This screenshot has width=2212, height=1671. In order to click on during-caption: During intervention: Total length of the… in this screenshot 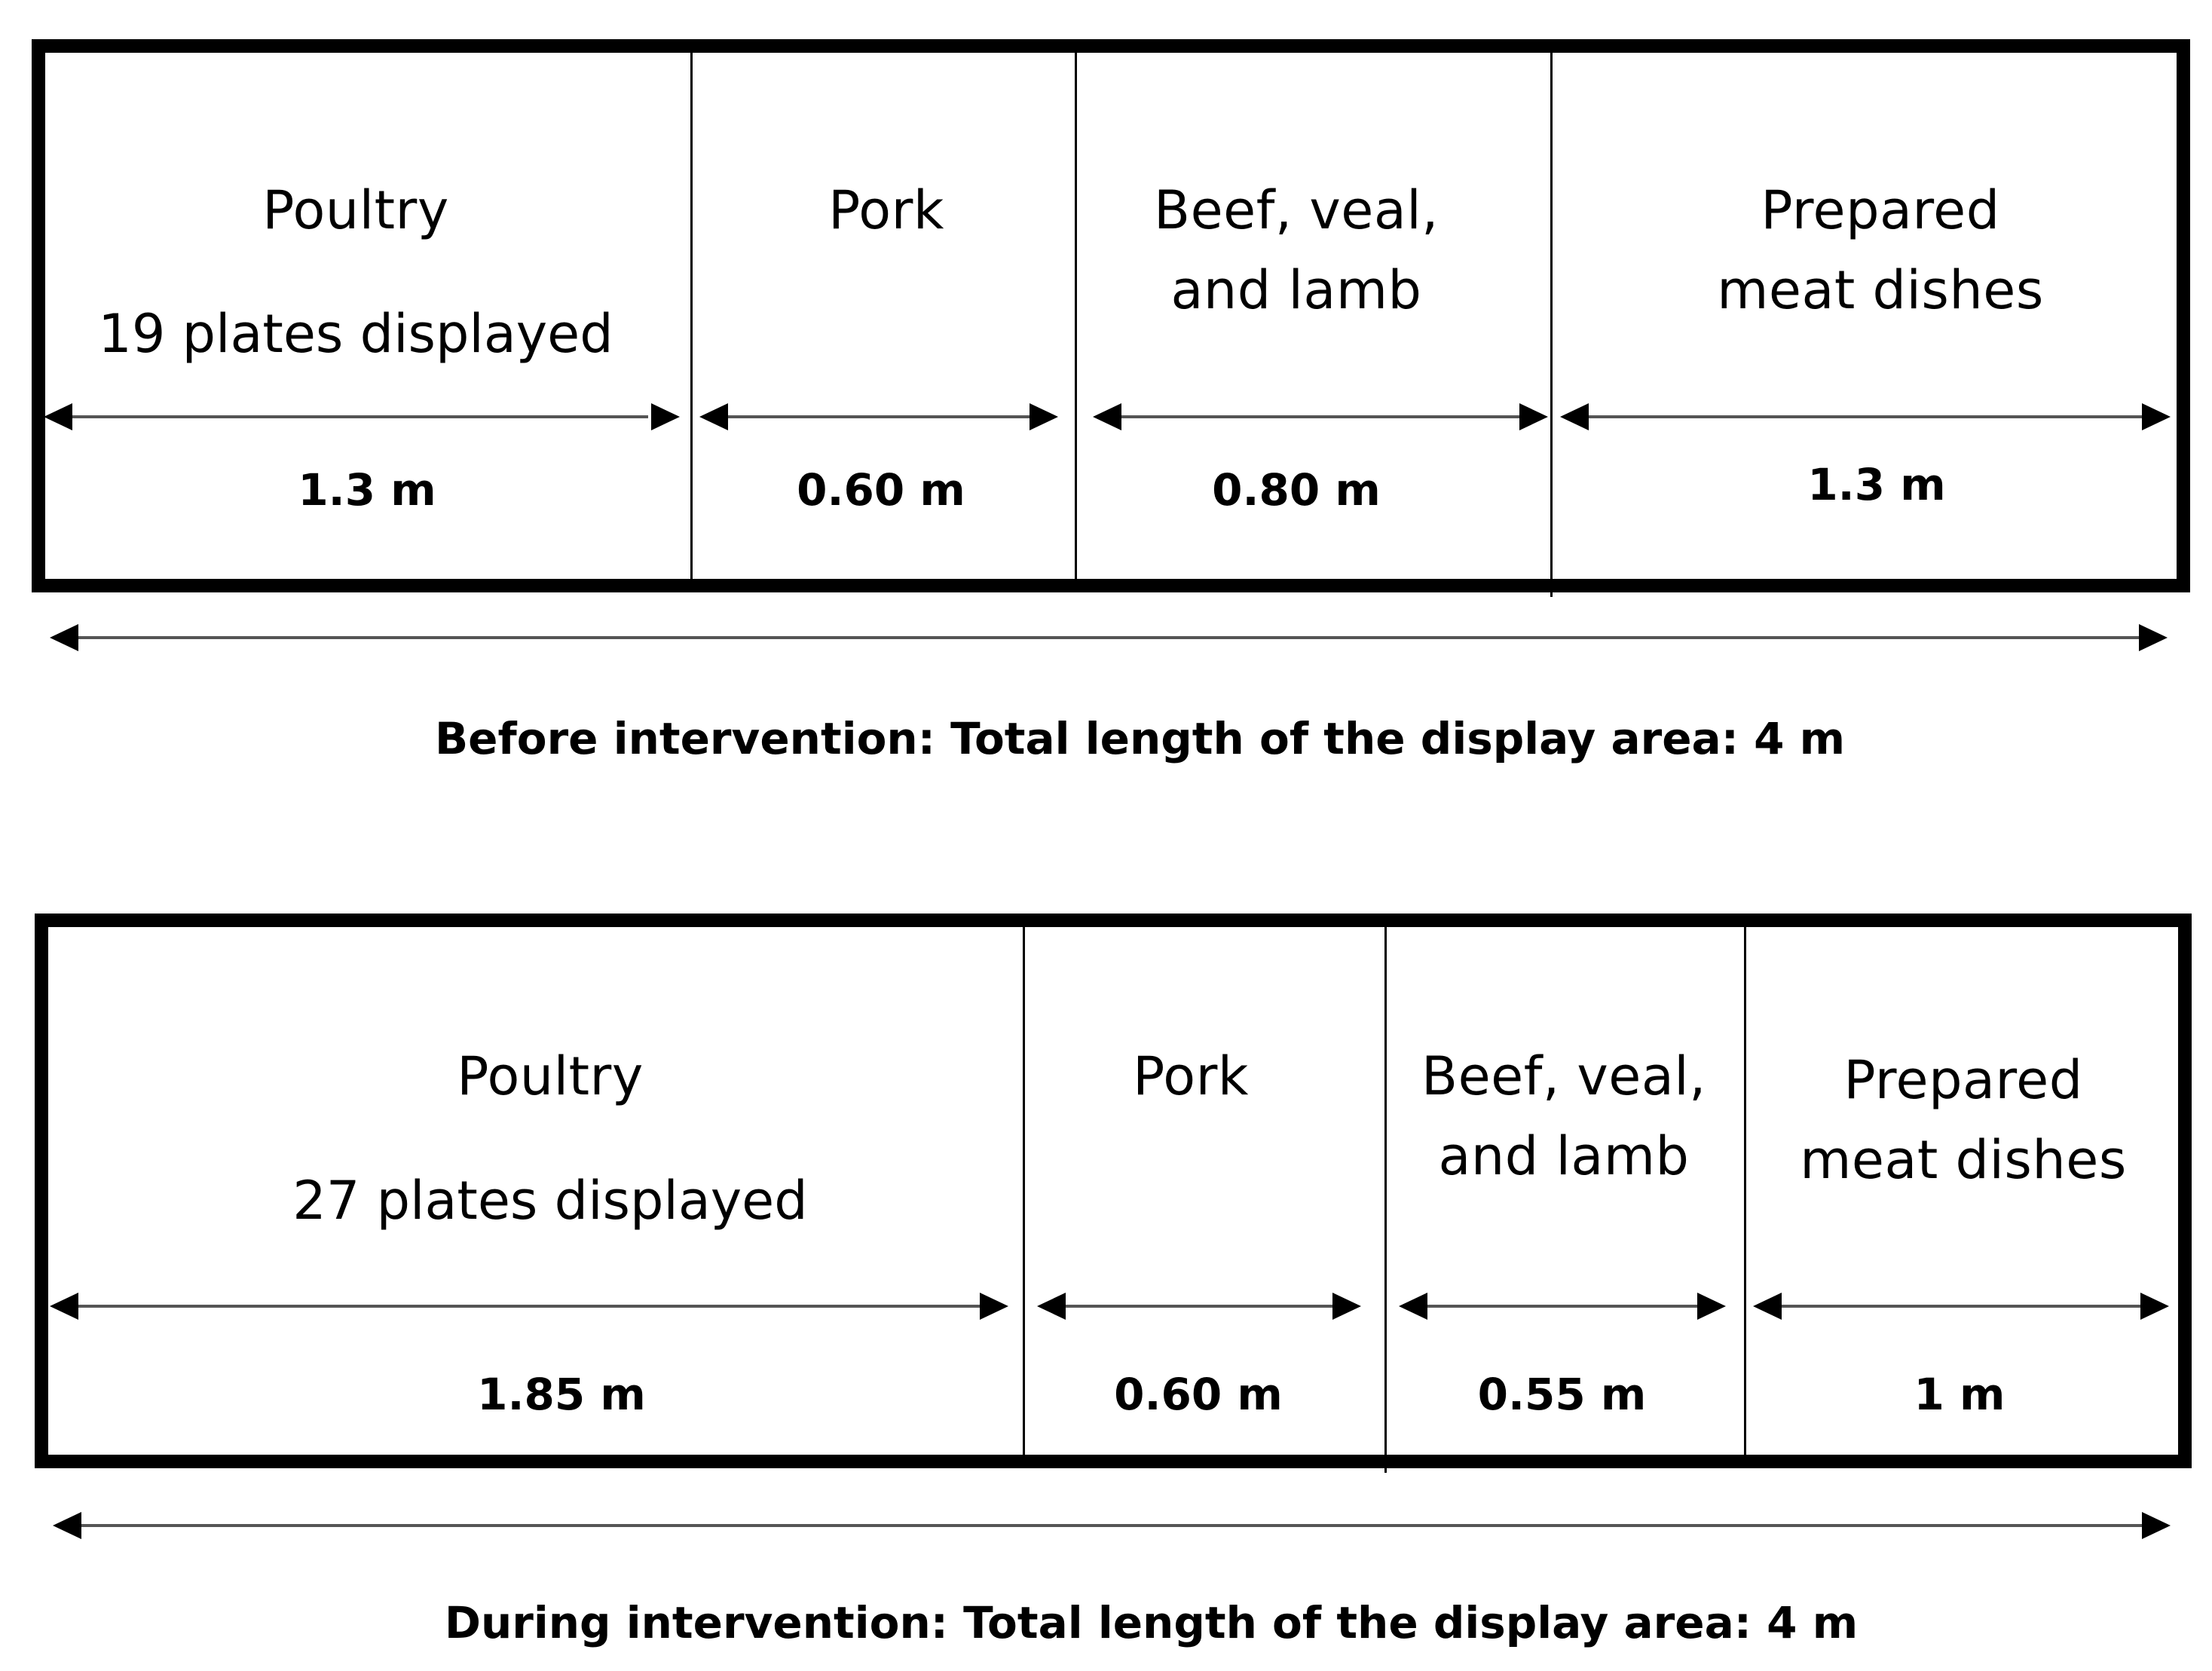, I will do `click(1151, 1622)`.